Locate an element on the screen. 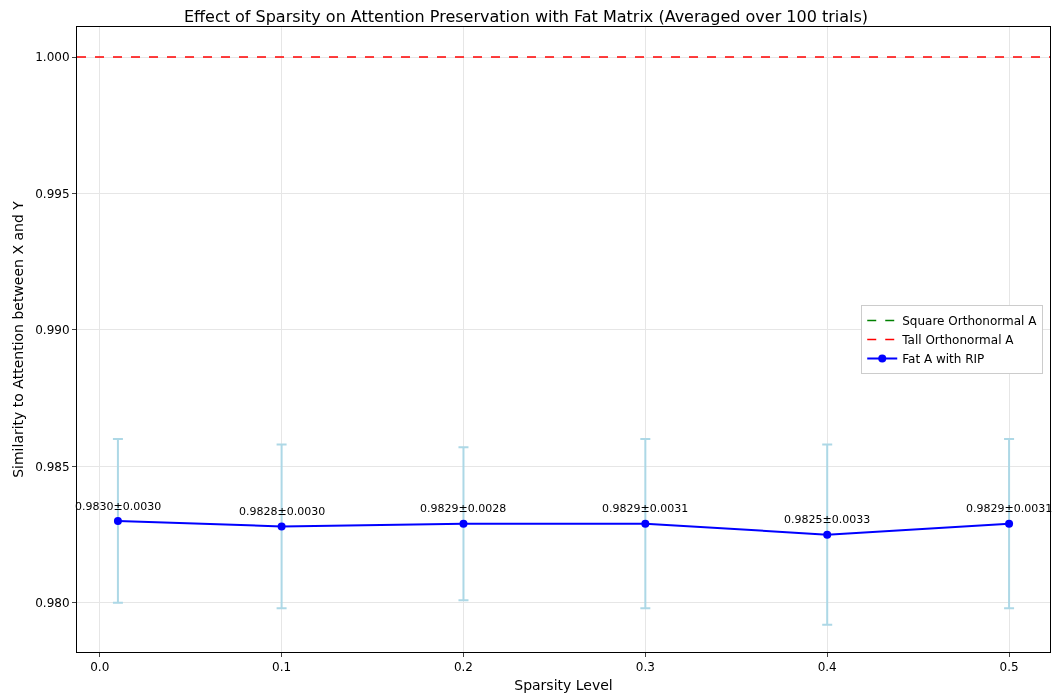 This screenshot has height=698, width=1052. legend-label: Fat A with RIP is located at coordinates (943, 359).